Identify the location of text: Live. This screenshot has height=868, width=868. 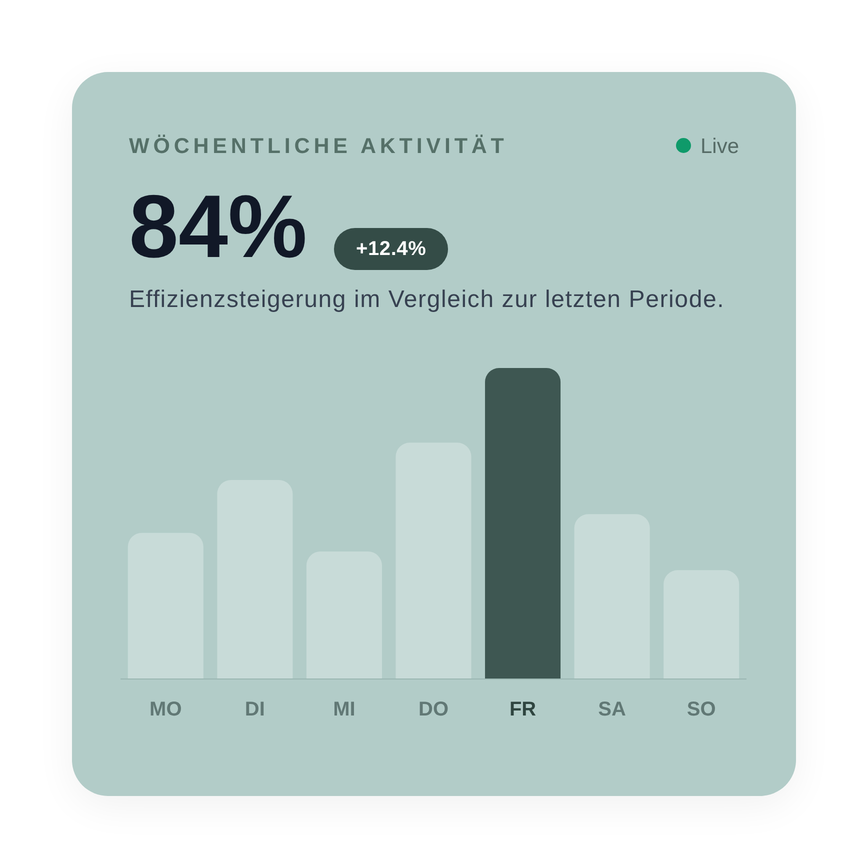
(719, 147).